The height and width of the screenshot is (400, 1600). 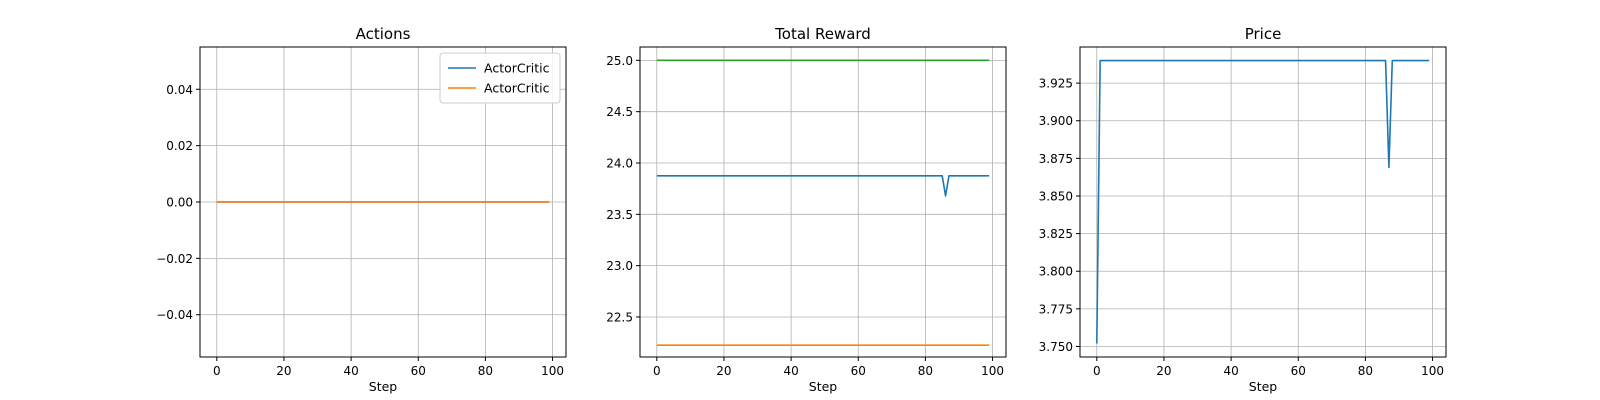 I want to click on y-tick-label: 22.5, so click(x=619, y=317).